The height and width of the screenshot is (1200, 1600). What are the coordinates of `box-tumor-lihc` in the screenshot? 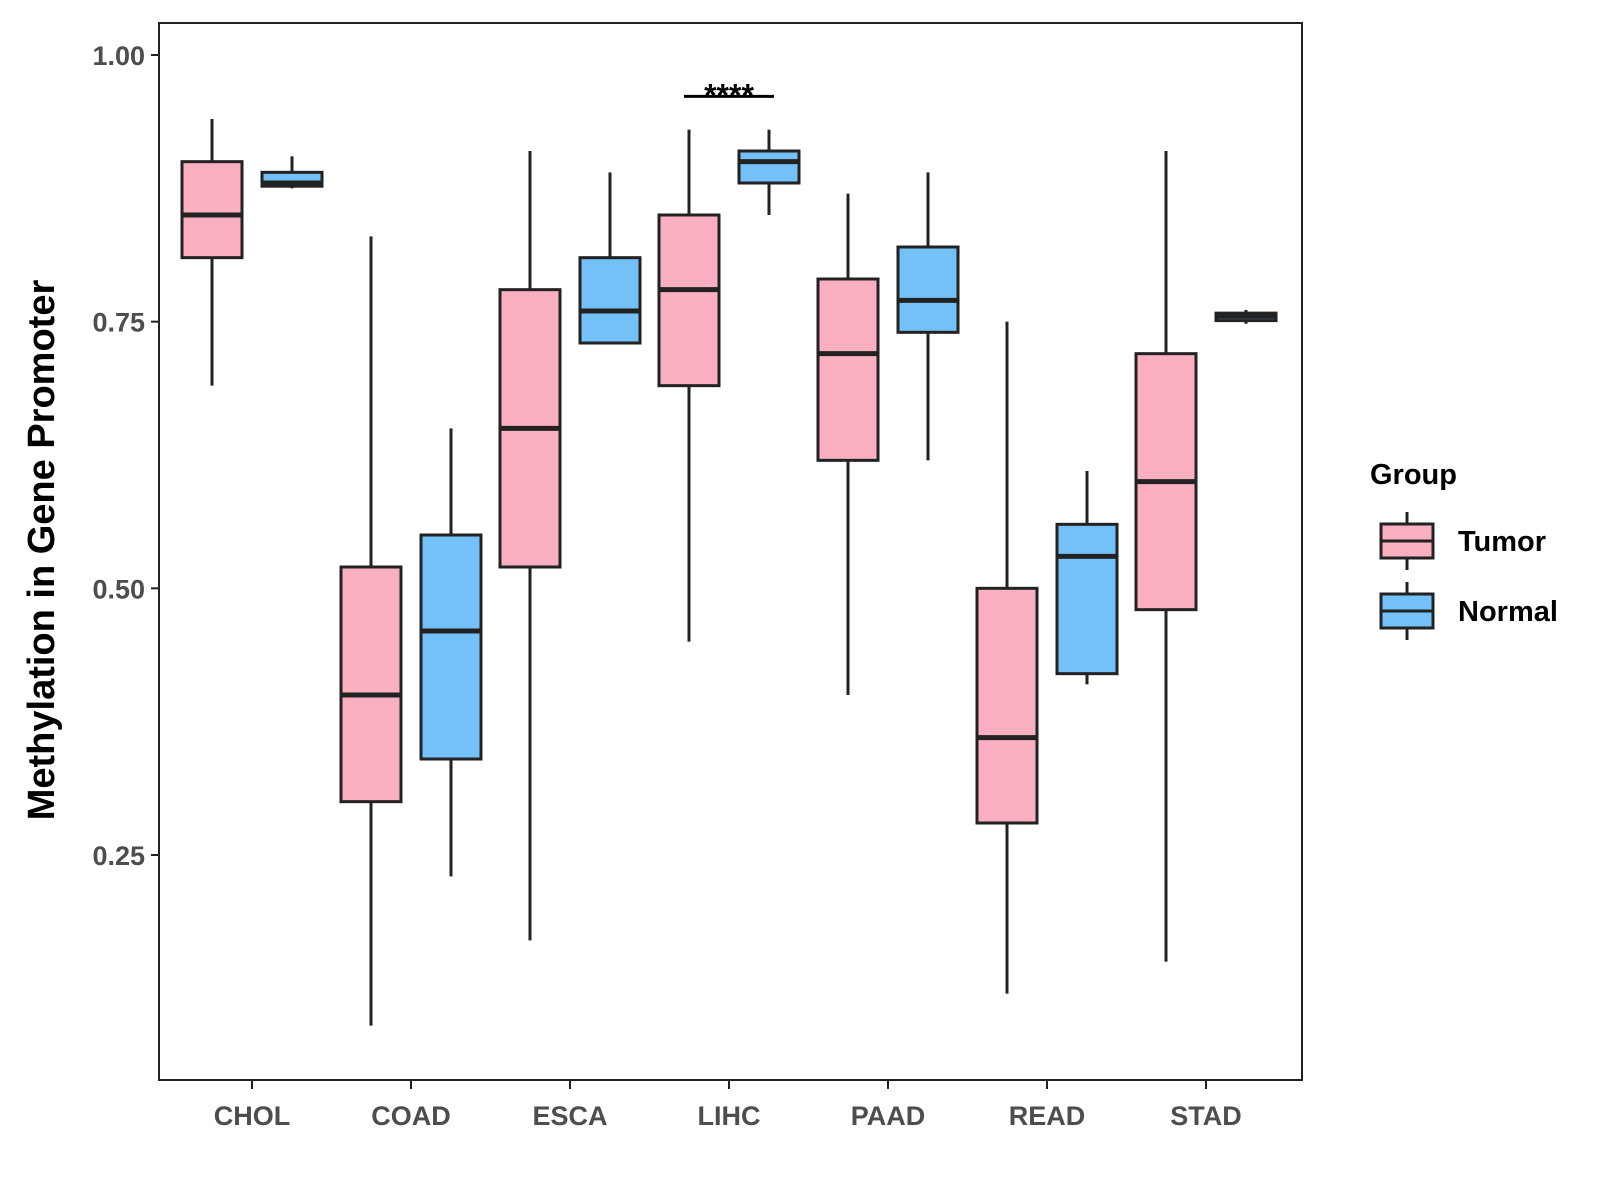 It's located at (689, 385).